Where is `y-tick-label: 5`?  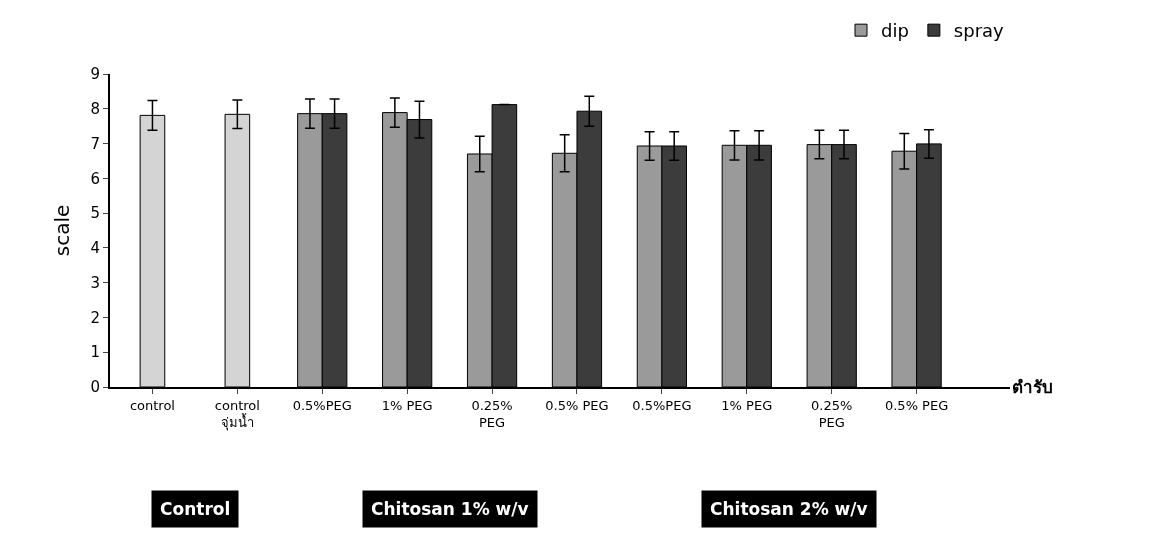
y-tick-label: 5 is located at coordinates (95, 213).